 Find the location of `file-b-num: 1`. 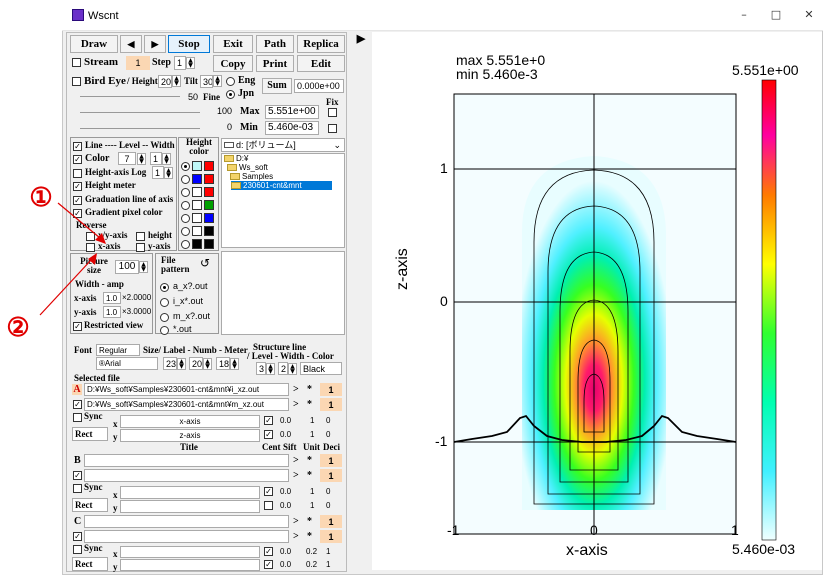

file-b-num: 1 is located at coordinates (331, 460).